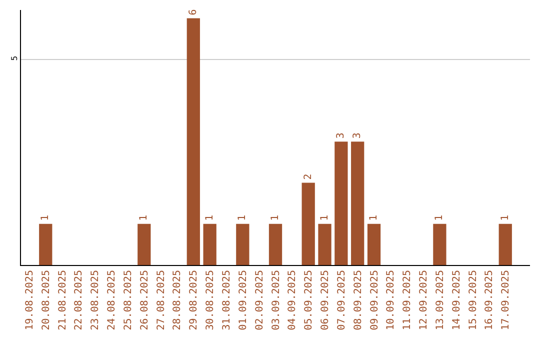 The image size is (540, 340). What do you see at coordinates (161, 300) in the screenshot?
I see `x-tick-label: 27.08.2025` at bounding box center [161, 300].